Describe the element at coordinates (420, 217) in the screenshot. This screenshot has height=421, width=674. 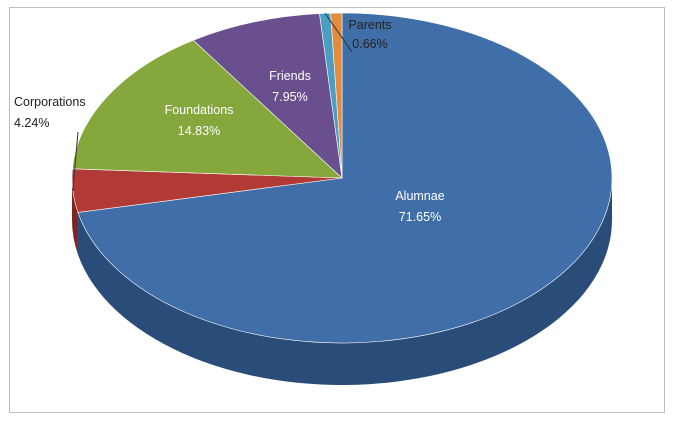
I see `label-alumnae-pct: 71.65%` at that location.